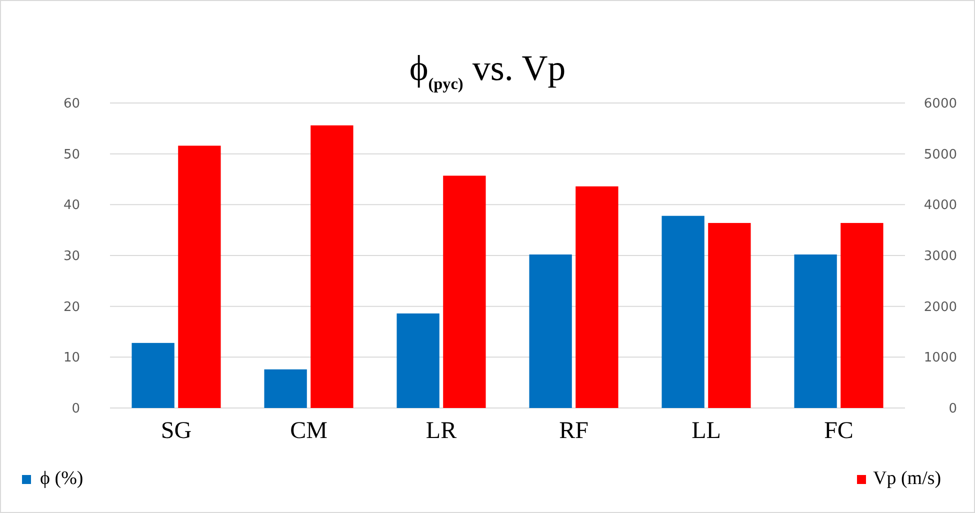 Image resolution: width=975 pixels, height=513 pixels. Describe the element at coordinates (940, 256) in the screenshot. I see `y2-tick-label: 3000` at that location.